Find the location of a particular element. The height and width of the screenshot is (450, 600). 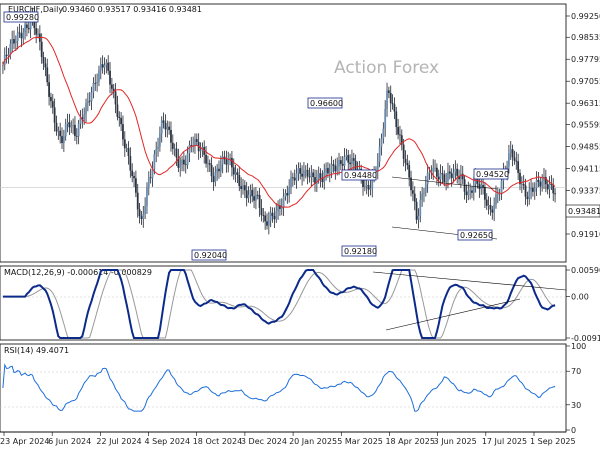

x-tick-label: 17 Jul 2025 is located at coordinates (504, 441).